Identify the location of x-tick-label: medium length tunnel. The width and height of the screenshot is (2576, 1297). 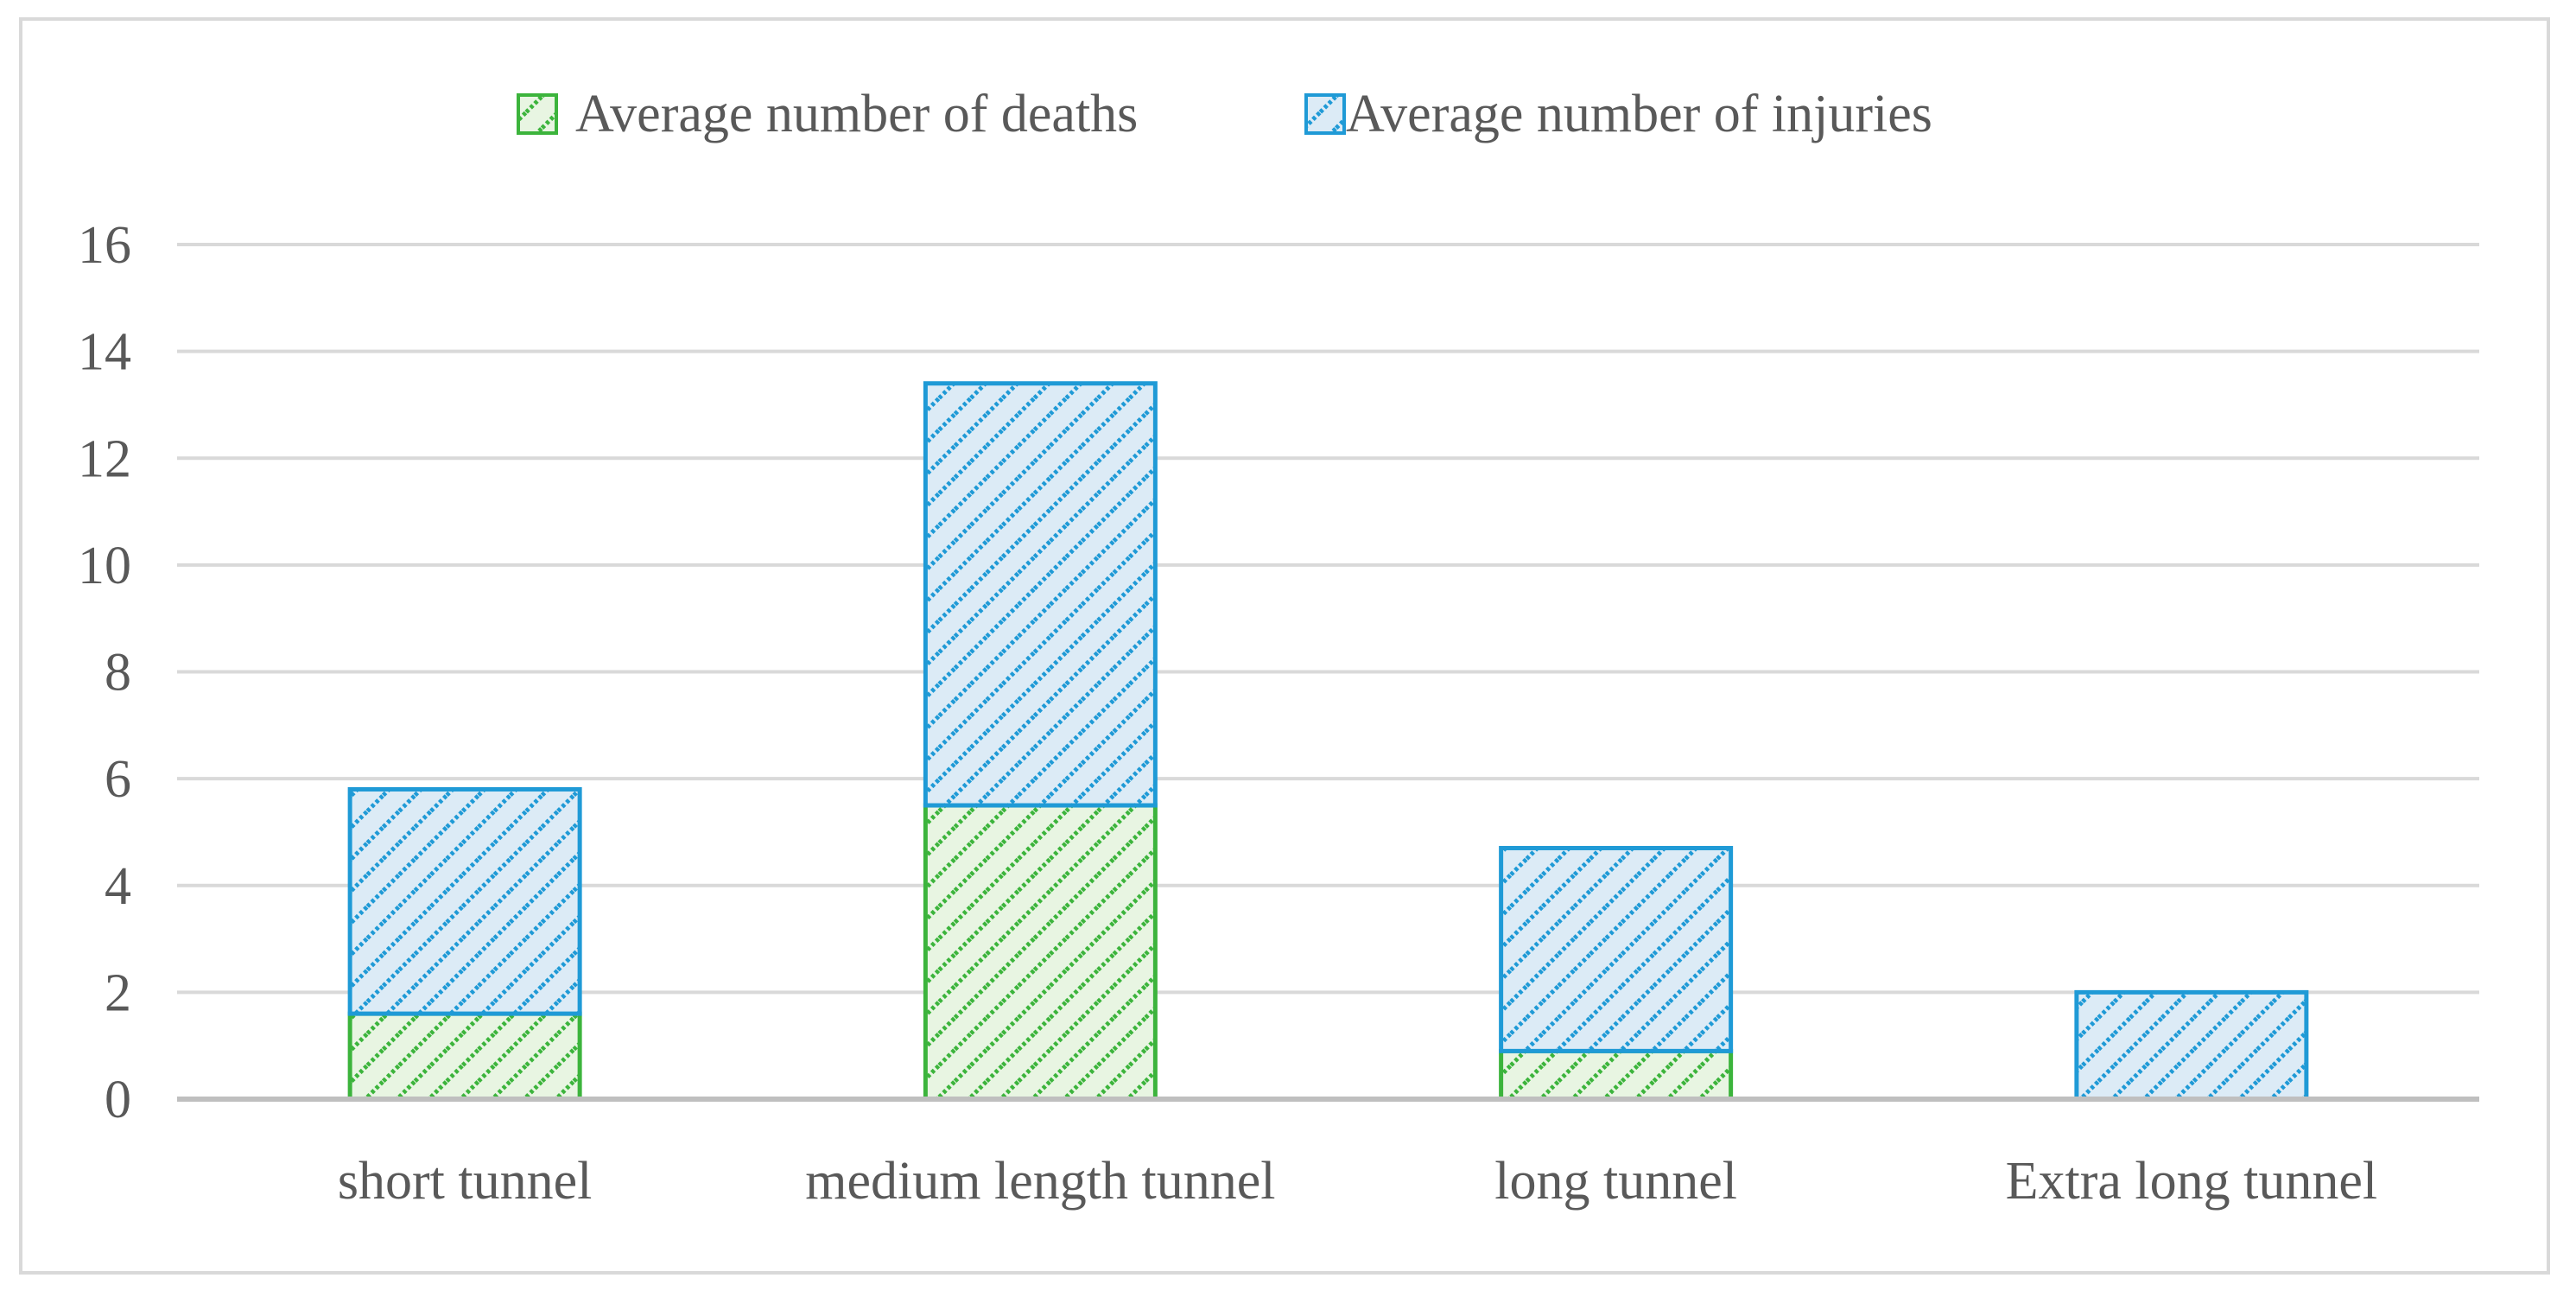
(1040, 1181).